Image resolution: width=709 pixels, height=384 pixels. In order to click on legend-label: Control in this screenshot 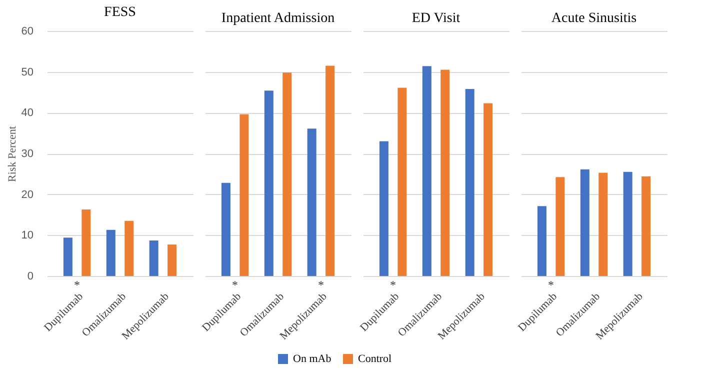, I will do `click(375, 359)`.